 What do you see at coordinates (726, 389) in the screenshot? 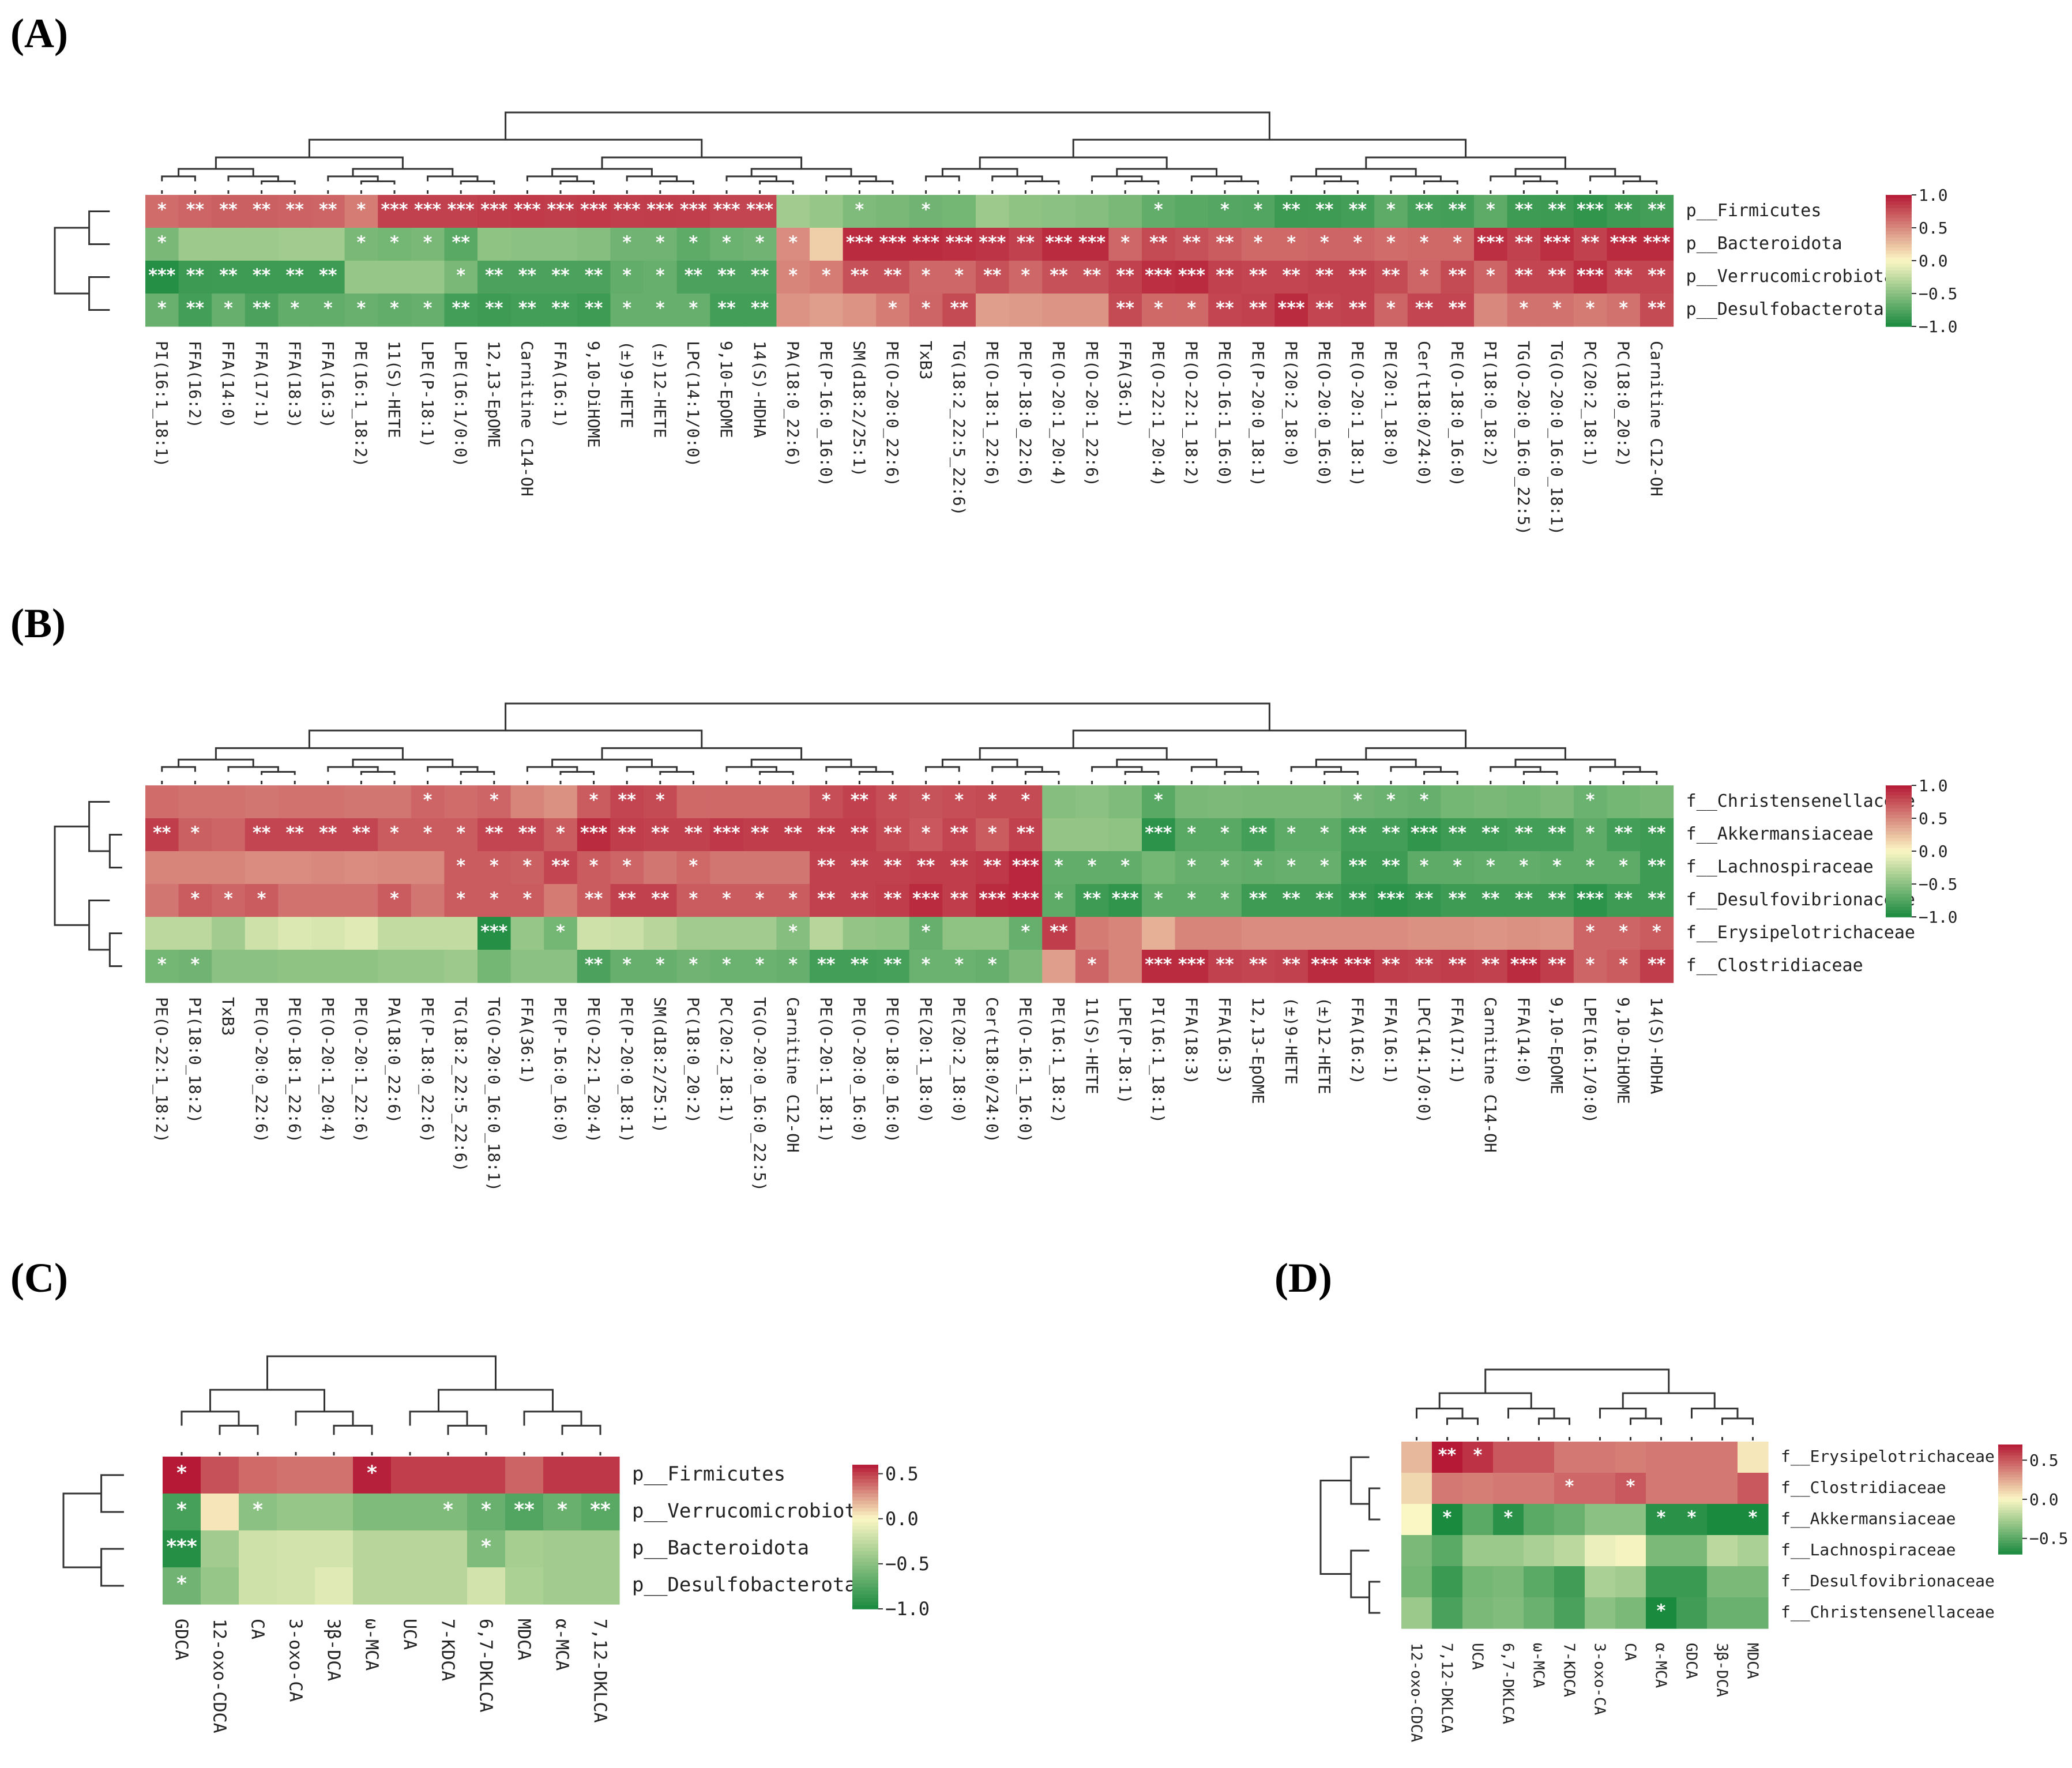
I see `column-label: 9,10-EpOME` at bounding box center [726, 389].